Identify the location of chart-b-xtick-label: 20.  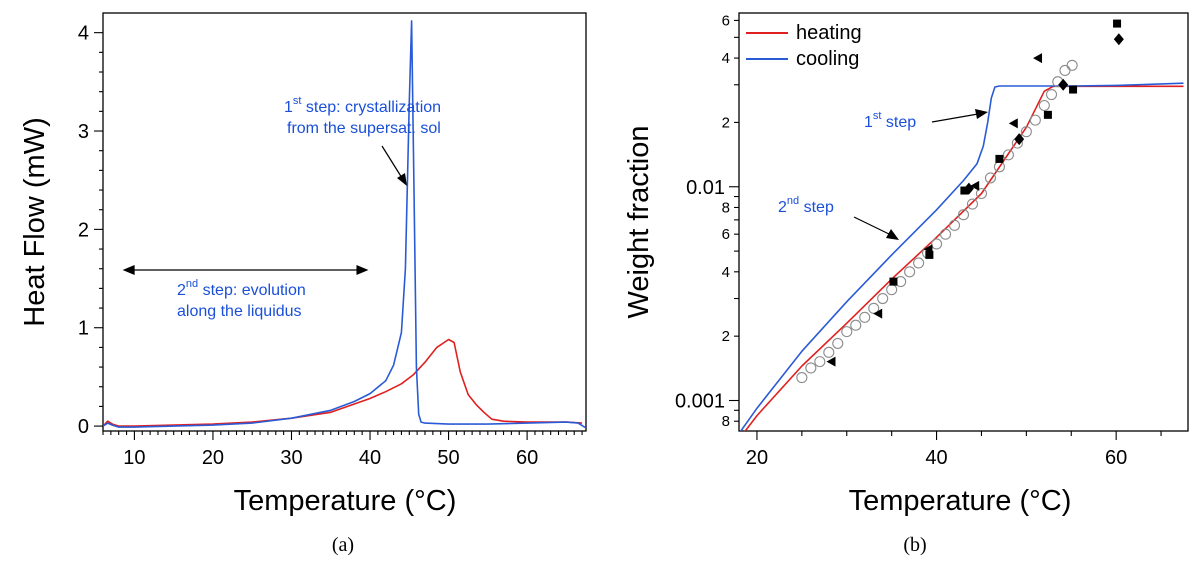
(757, 458).